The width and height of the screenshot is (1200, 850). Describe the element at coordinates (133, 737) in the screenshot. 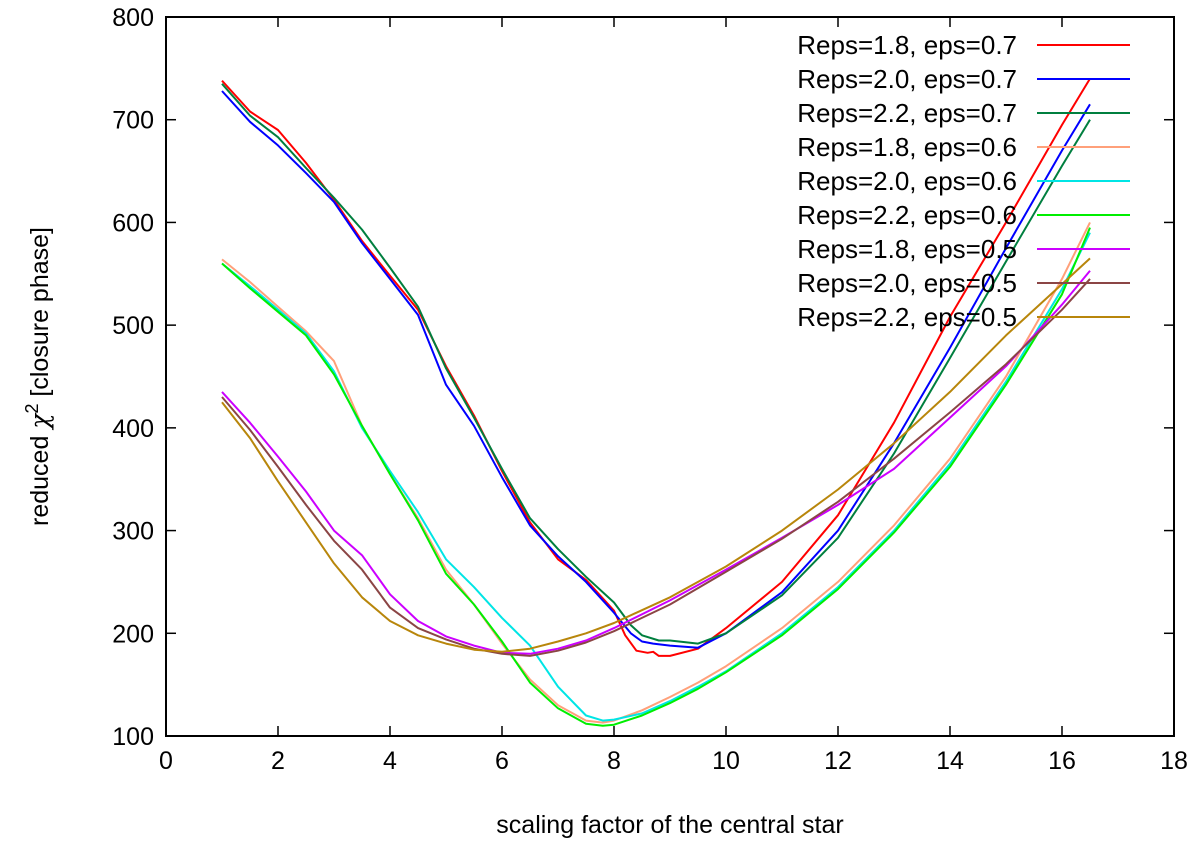

I see `y-tick-label: 100` at that location.